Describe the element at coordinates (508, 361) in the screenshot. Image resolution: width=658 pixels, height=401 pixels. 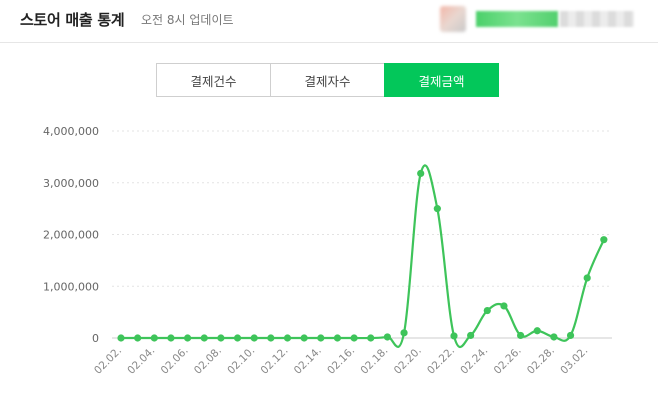
I see `x-tick-label: 02.26.` at that location.